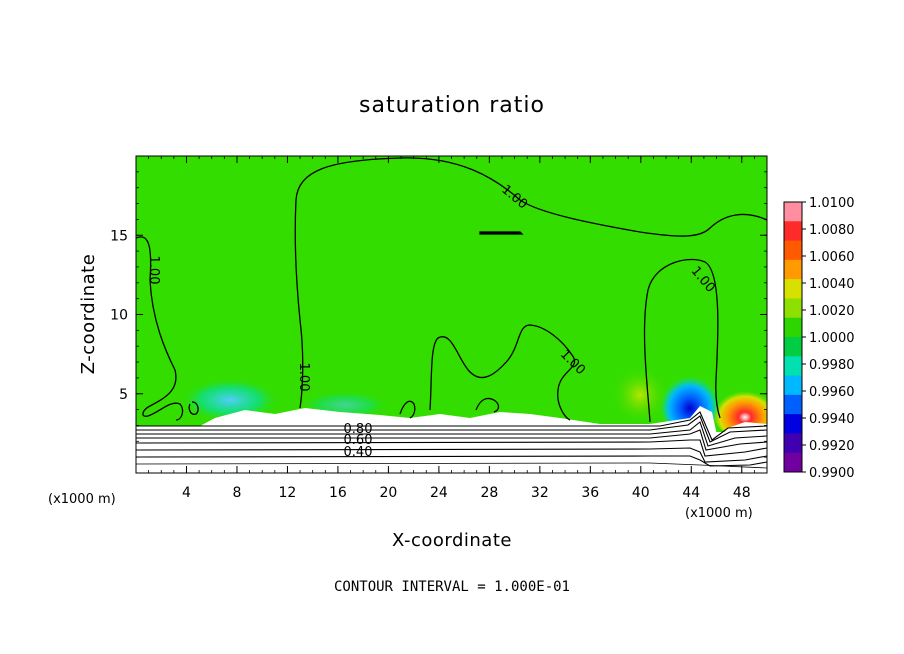 The image size is (904, 654). What do you see at coordinates (388, 493) in the screenshot?
I see `x-tick-label: 20` at bounding box center [388, 493].